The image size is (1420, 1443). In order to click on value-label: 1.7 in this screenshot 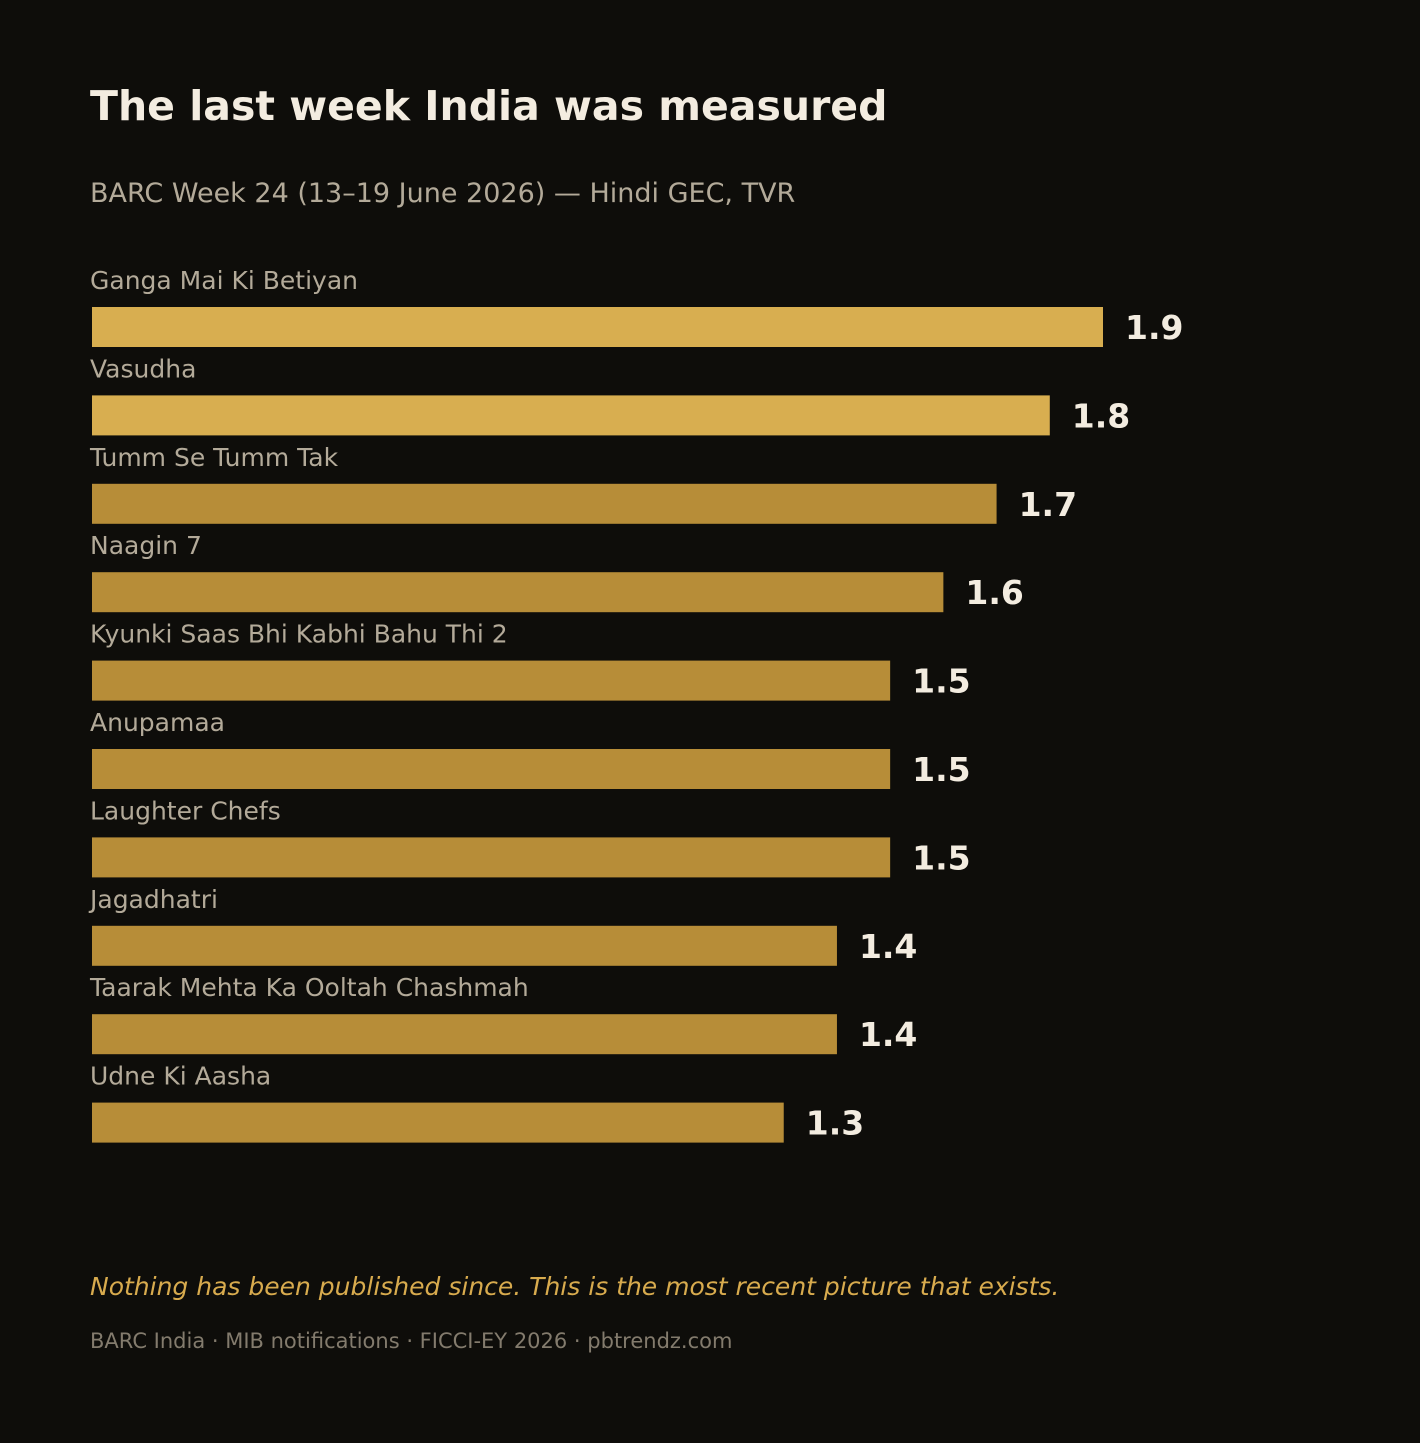, I will do `click(1048, 504)`.